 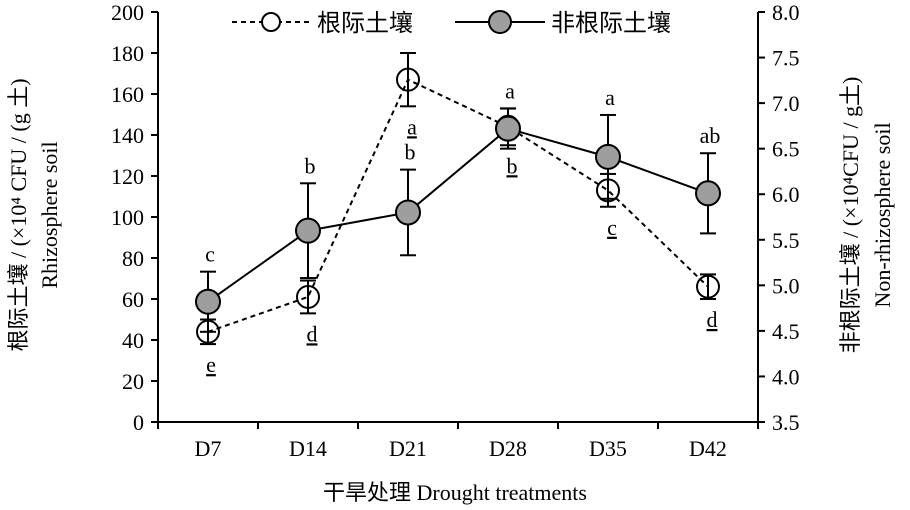 I want to click on left-tick-label: 40, so click(x=133, y=340).